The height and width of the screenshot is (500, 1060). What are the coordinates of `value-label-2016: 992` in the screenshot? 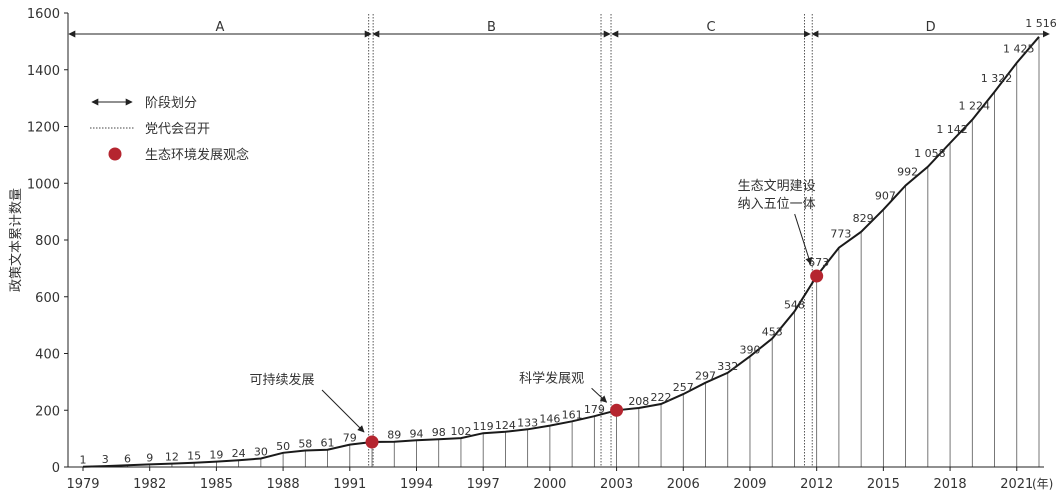 It's located at (907, 172).